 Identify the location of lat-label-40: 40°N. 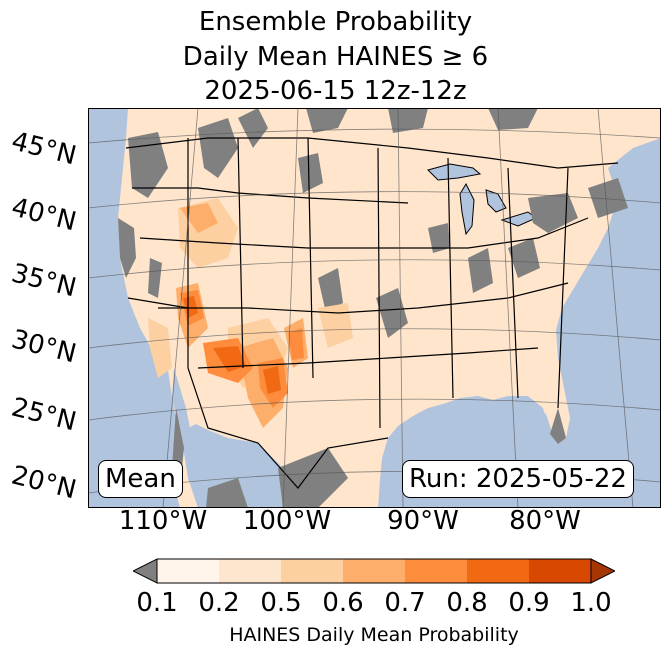
(44, 215).